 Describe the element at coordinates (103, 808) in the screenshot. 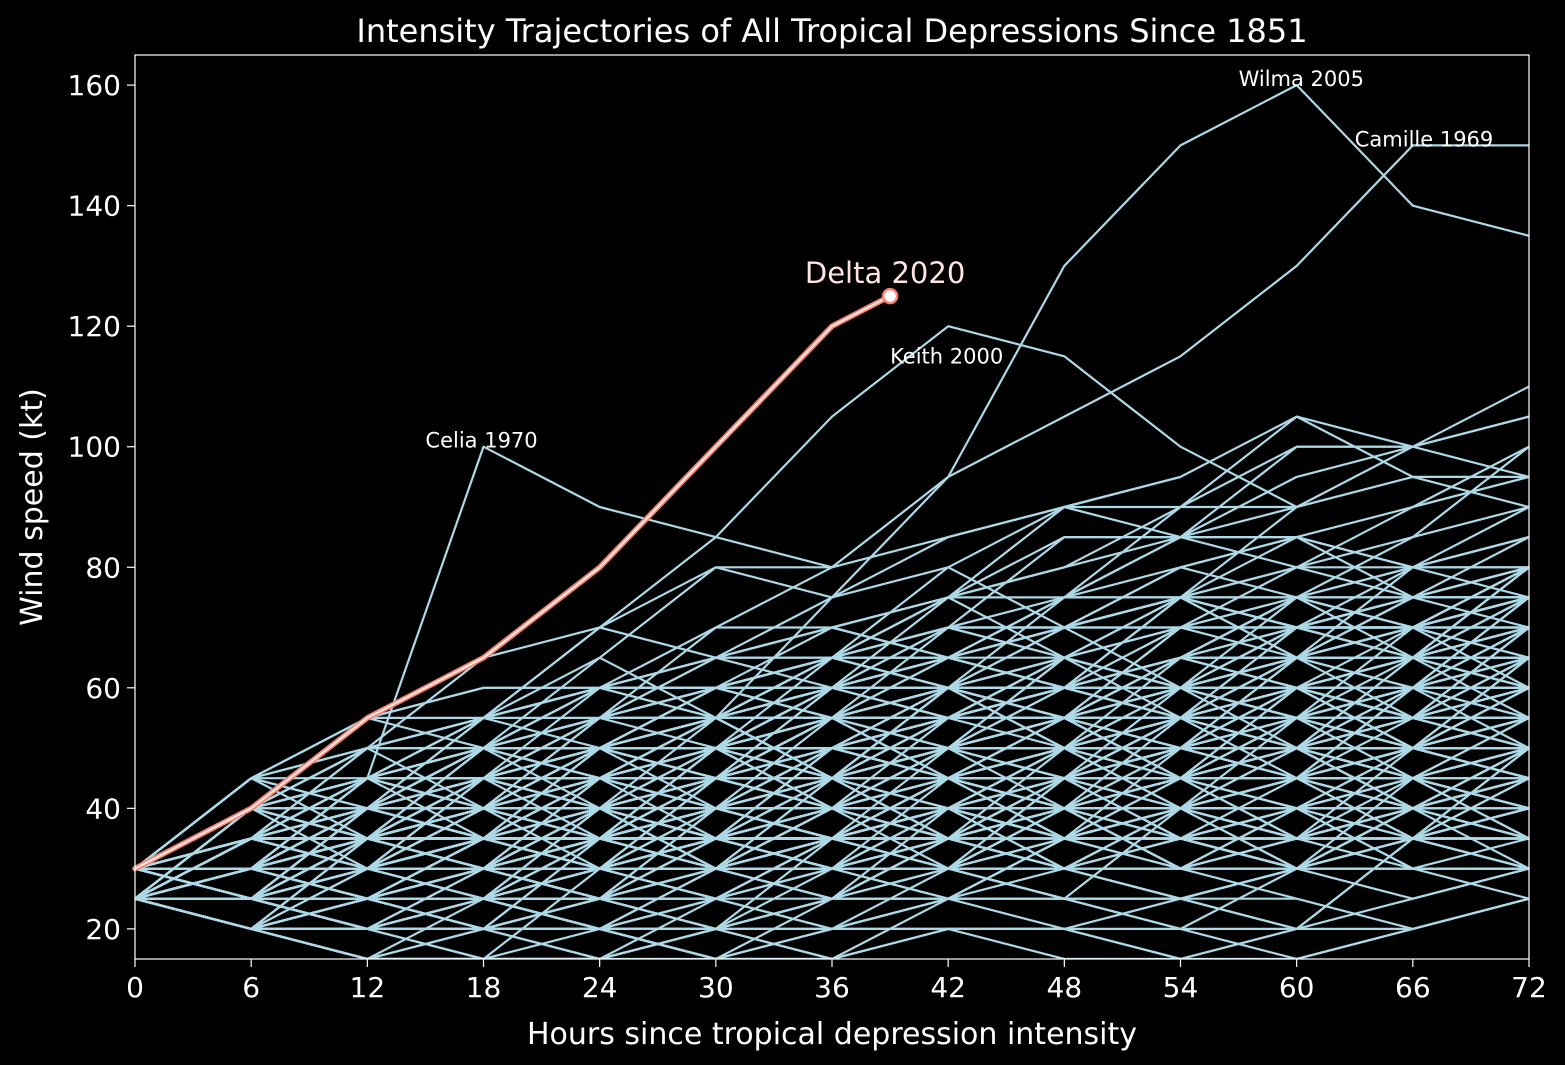

I see `y-tick-label: 40` at that location.